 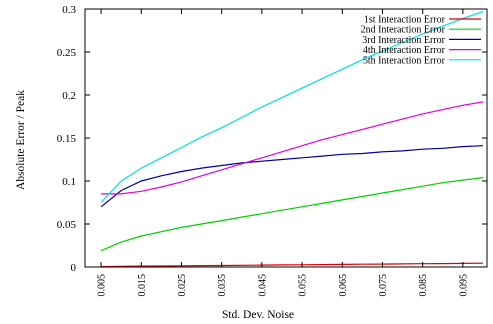 I want to click on x-tick-label: 0.065, so click(x=343, y=285).